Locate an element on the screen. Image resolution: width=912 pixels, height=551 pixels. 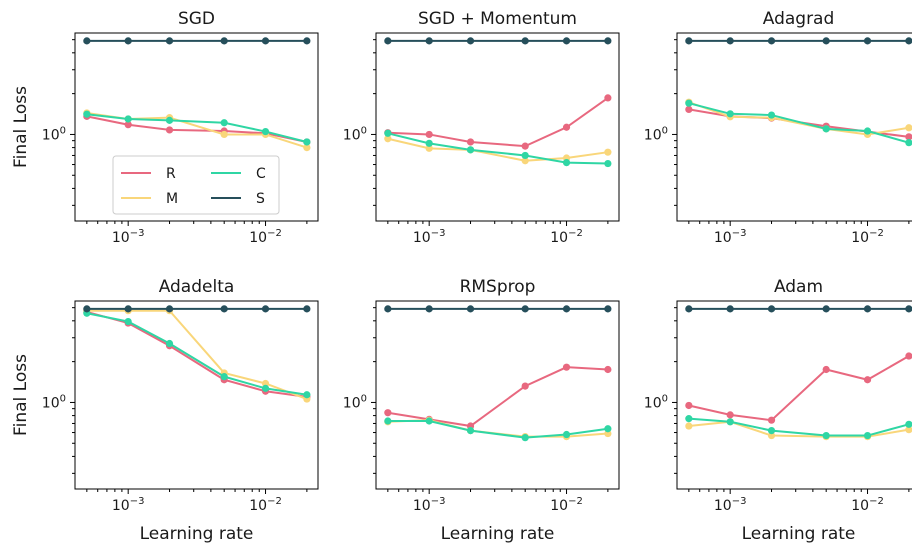
subplot-title: Adam is located at coordinates (798, 287).